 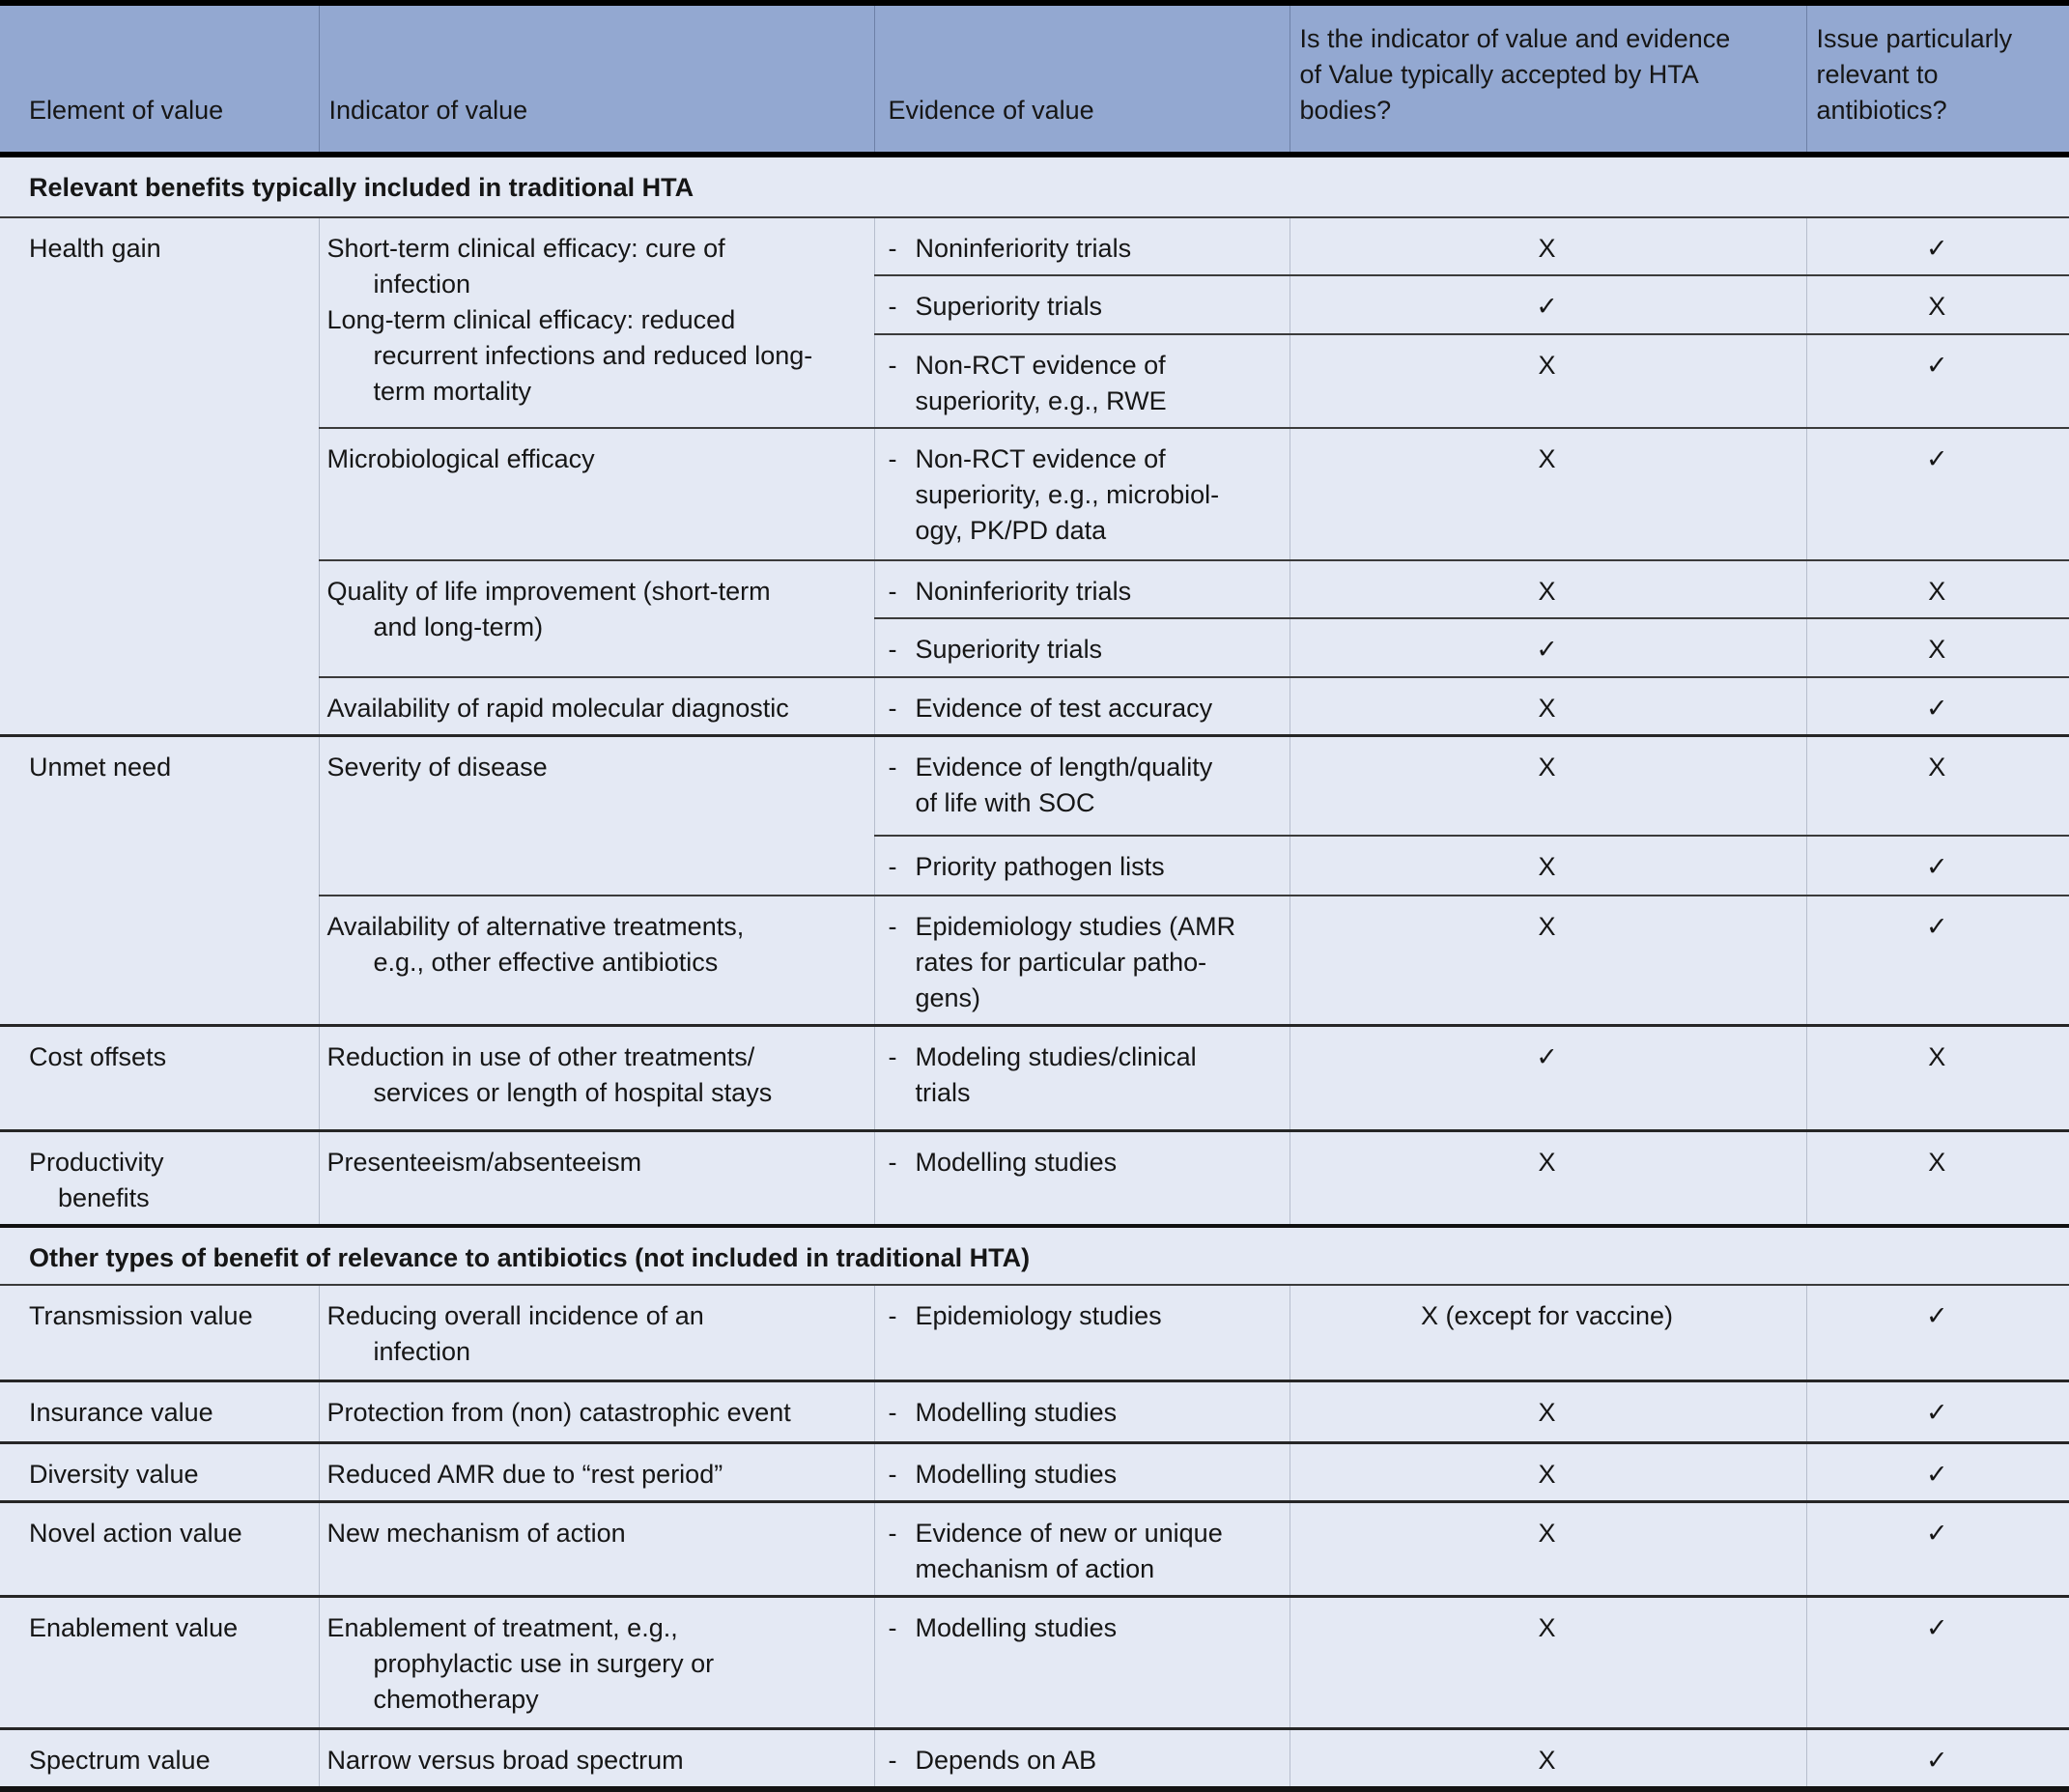 I want to click on column-header-evidence-of-value: Evidence of value, so click(x=1081, y=80).